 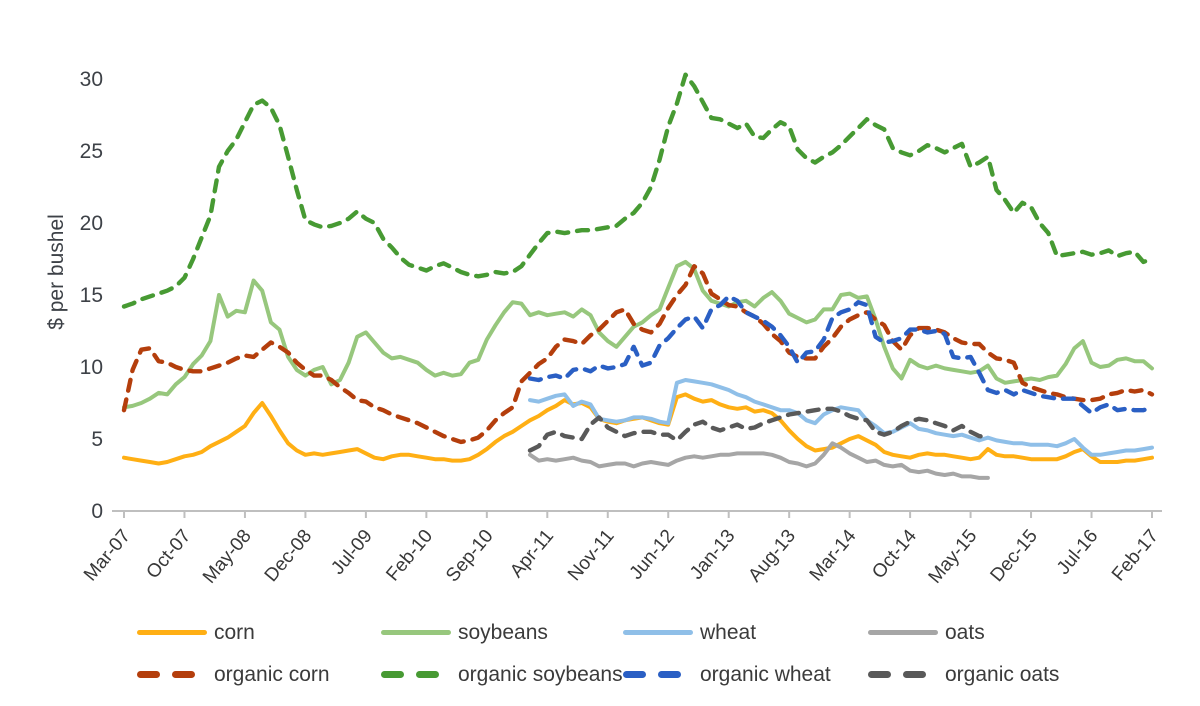 What do you see at coordinates (351, 552) in the screenshot?
I see `x-tick-label-Jul-09: Jul-09` at bounding box center [351, 552].